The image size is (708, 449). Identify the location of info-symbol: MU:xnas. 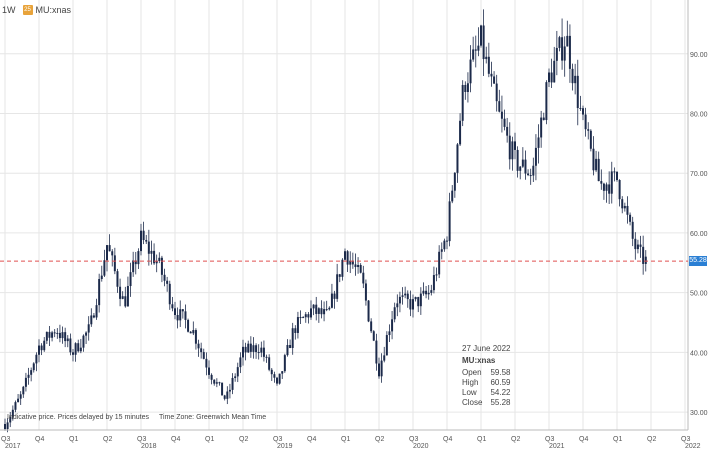
(479, 360).